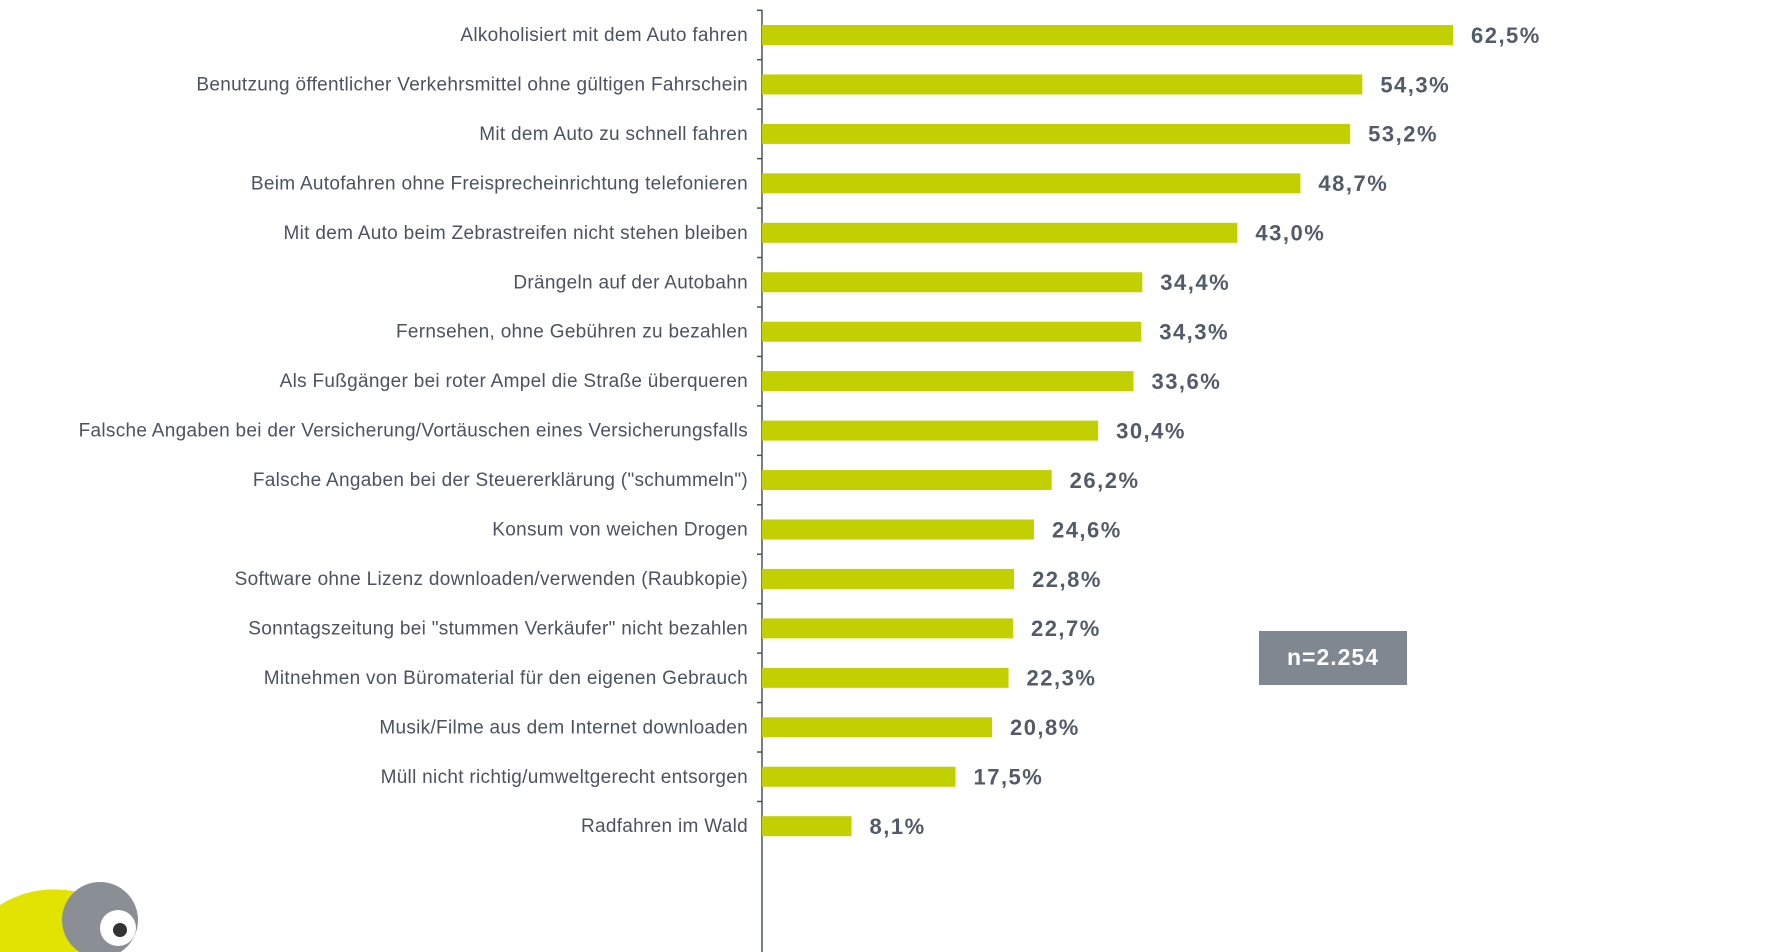 Image resolution: width=1765 pixels, height=952 pixels. What do you see at coordinates (664, 826) in the screenshot?
I see `category-label: Radfahren im Wald` at bounding box center [664, 826].